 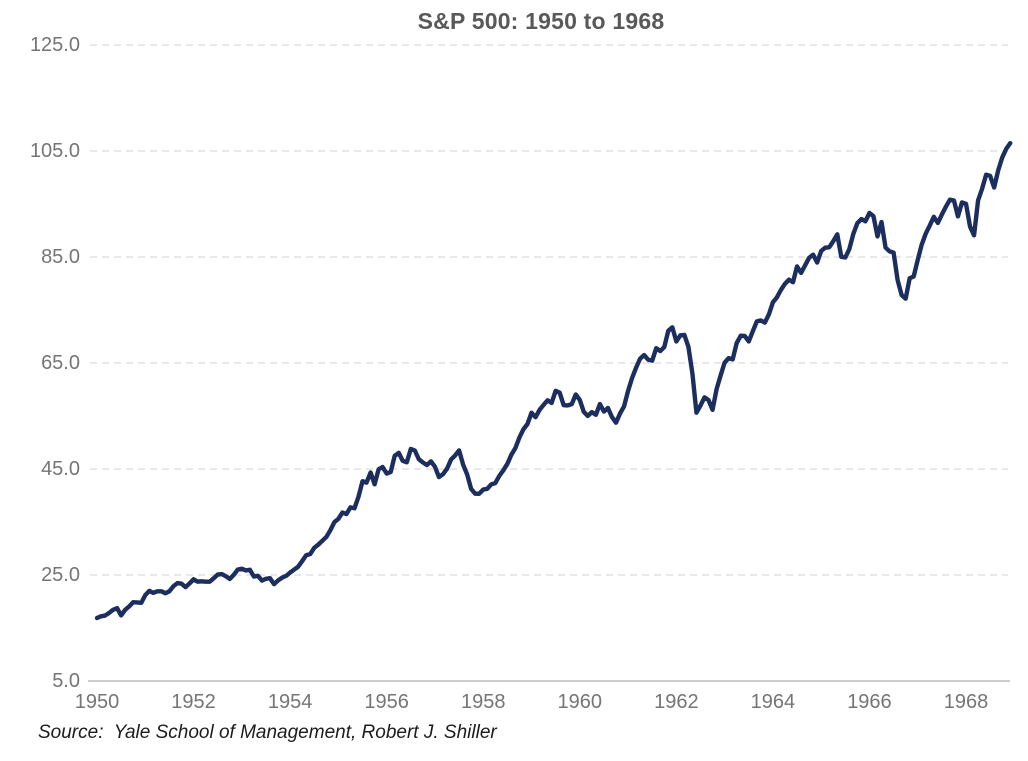 I want to click on y-tick-label: 45.0, so click(x=60, y=469).